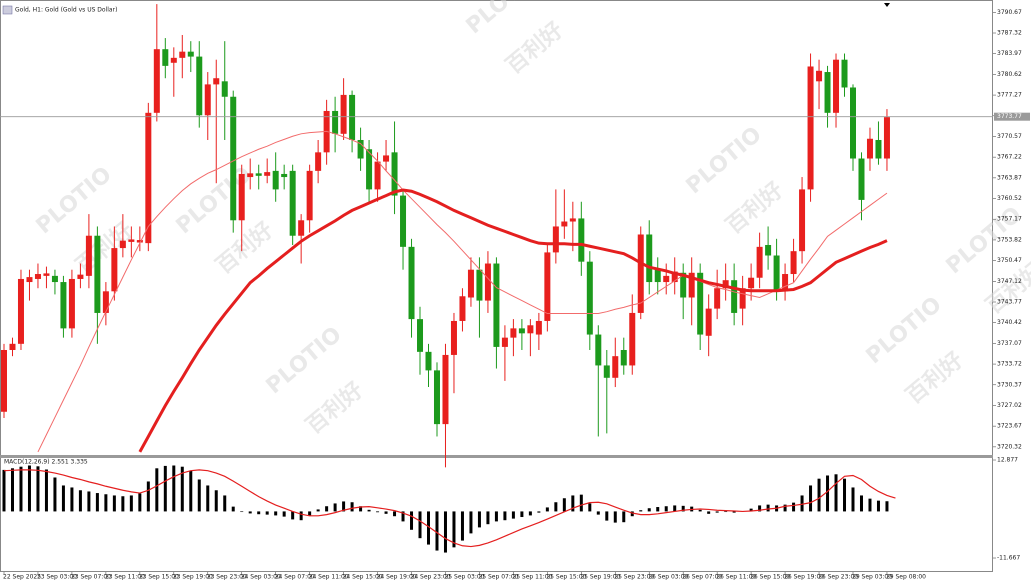 This screenshot has height=581, width=1031. What do you see at coordinates (193, 577) in the screenshot?
I see `x-tick-label: 23 Sep 19:00` at bounding box center [193, 577].